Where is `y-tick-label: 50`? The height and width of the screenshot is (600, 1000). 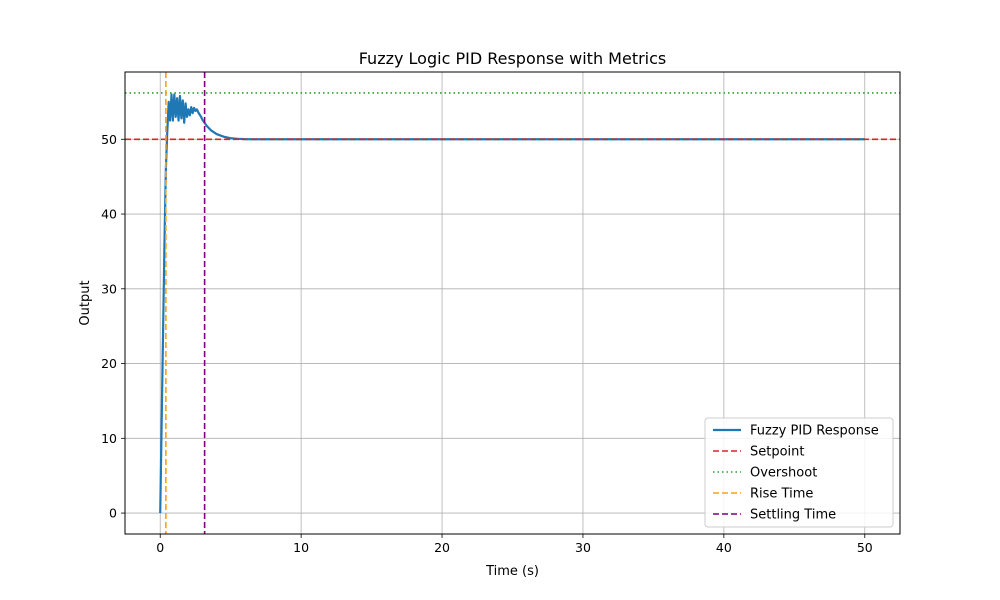
y-tick-label: 50 is located at coordinates (109, 139).